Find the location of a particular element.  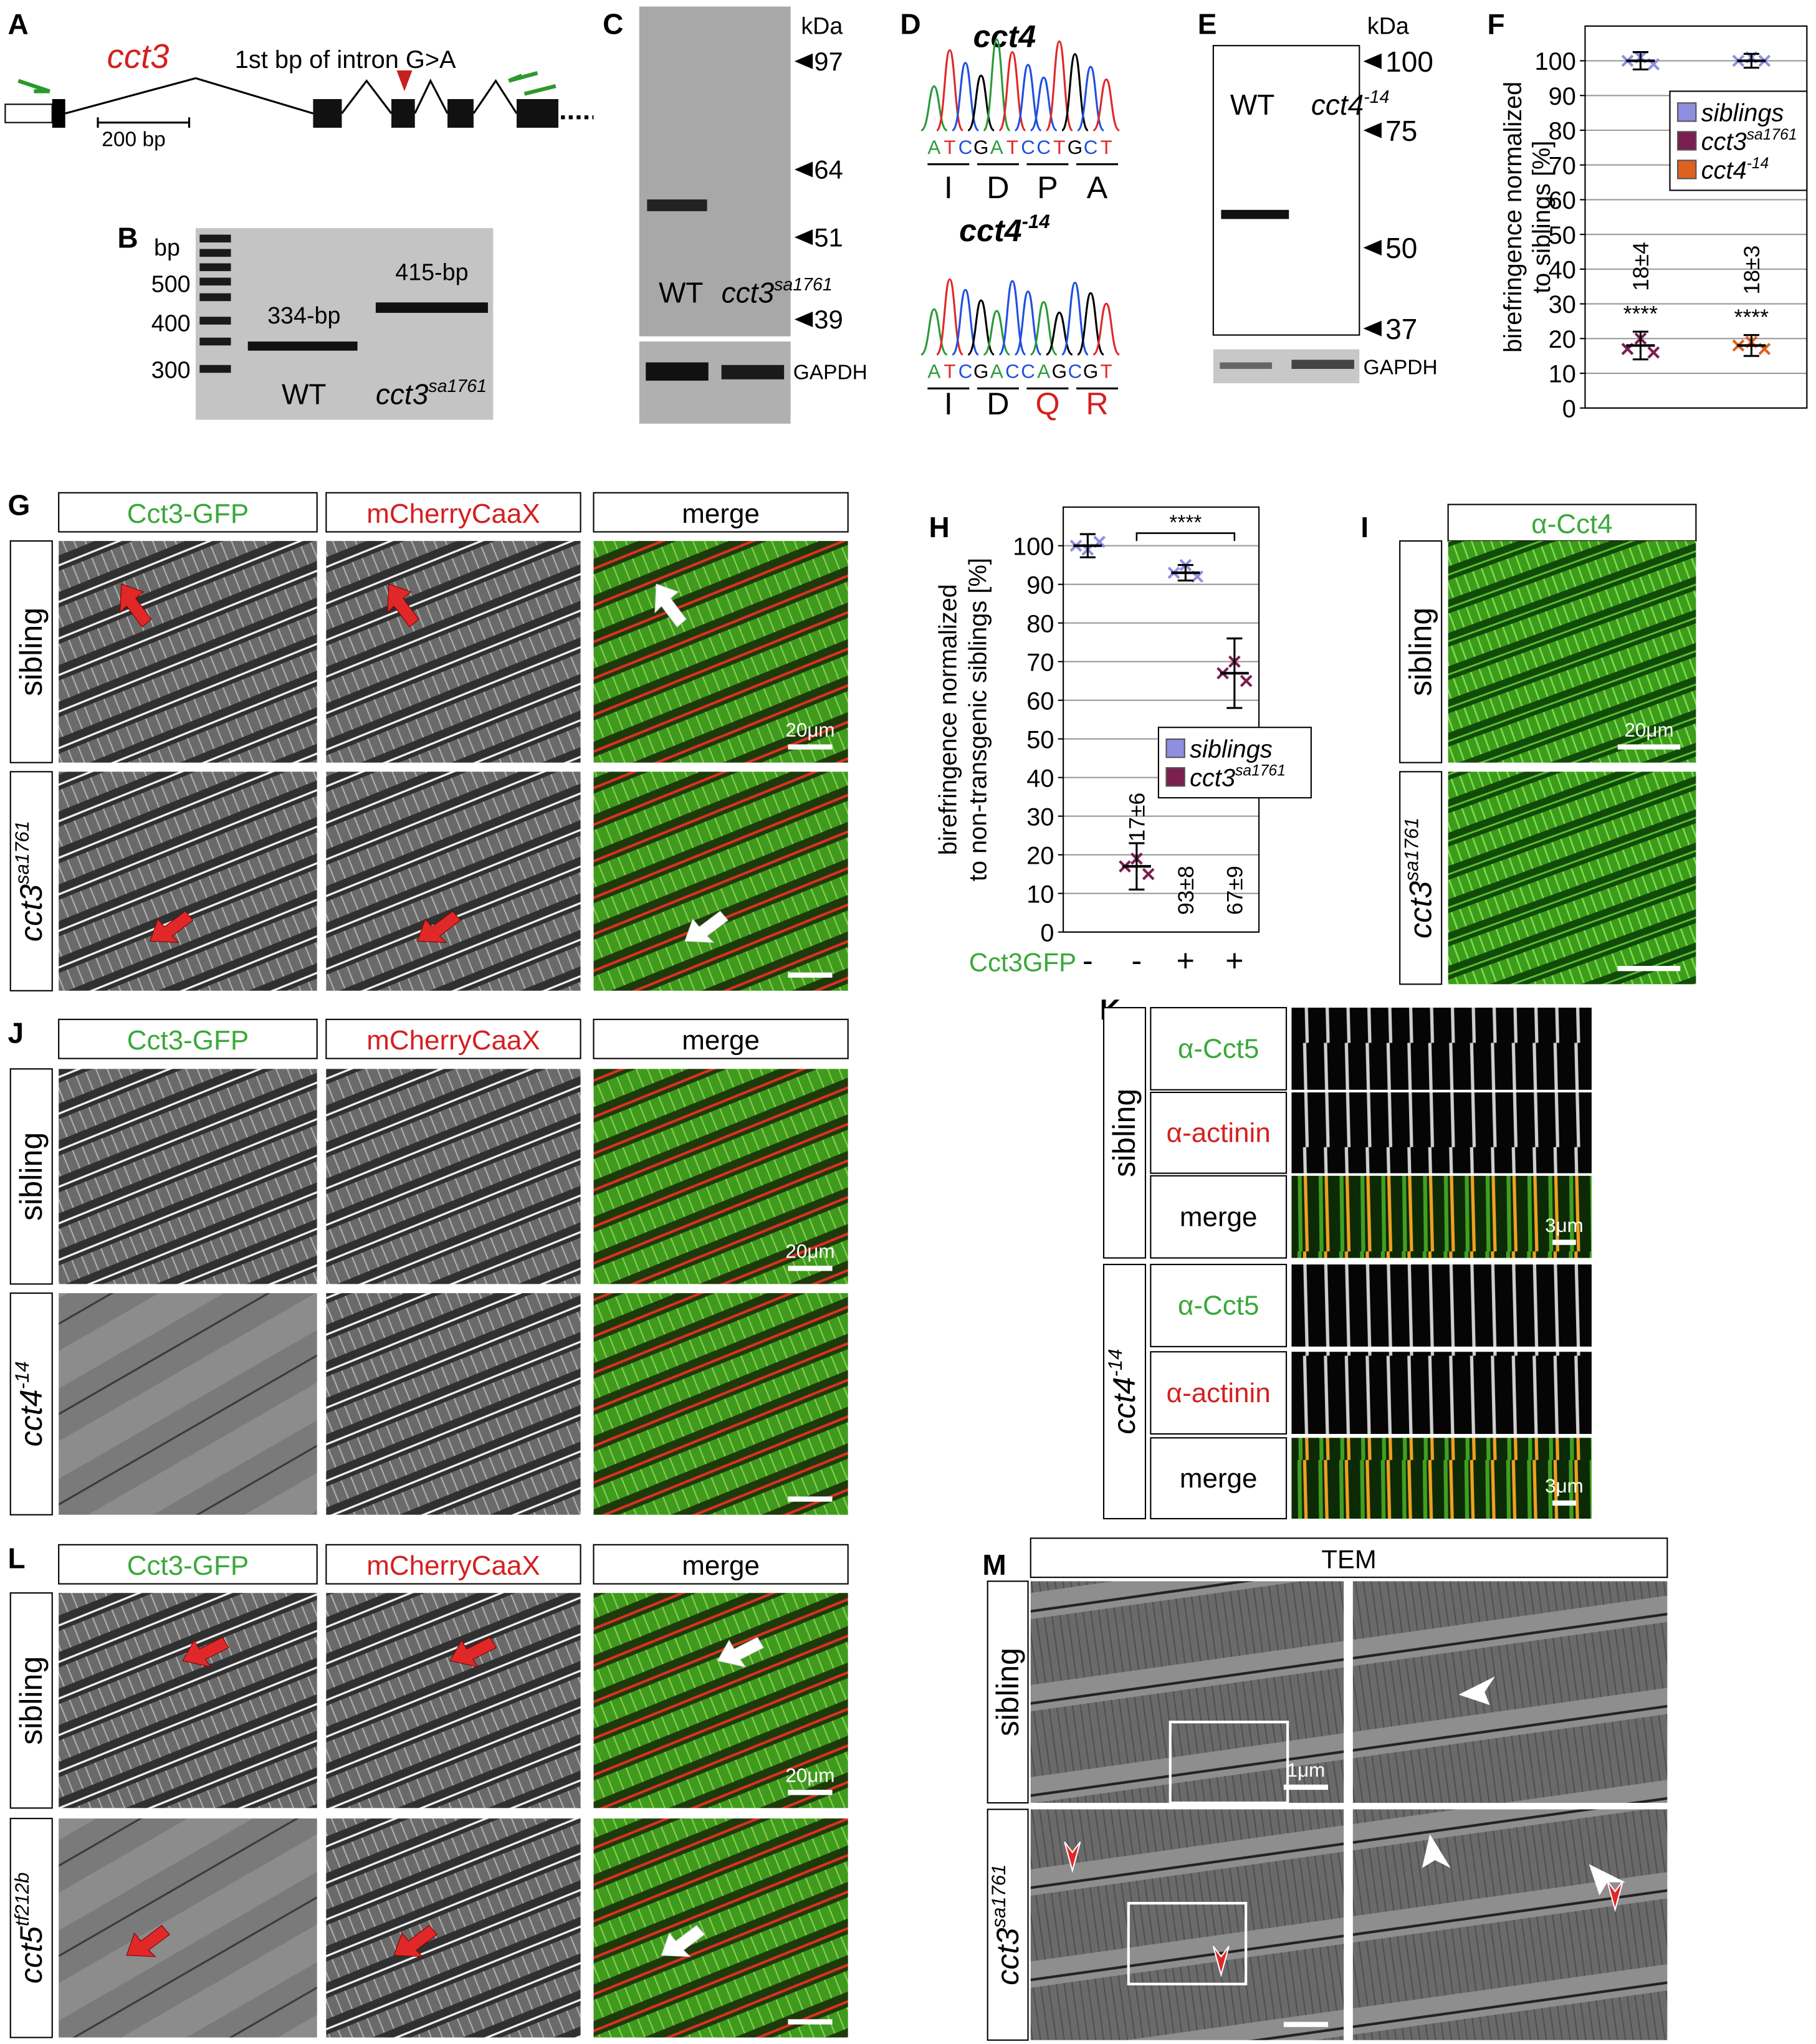

blot is located at coordinates (1286, 190).